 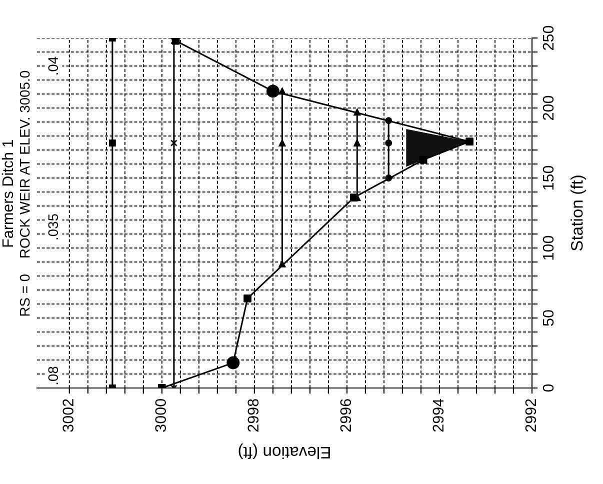 I want to click on y-tick-label: 250, so click(x=548, y=38).